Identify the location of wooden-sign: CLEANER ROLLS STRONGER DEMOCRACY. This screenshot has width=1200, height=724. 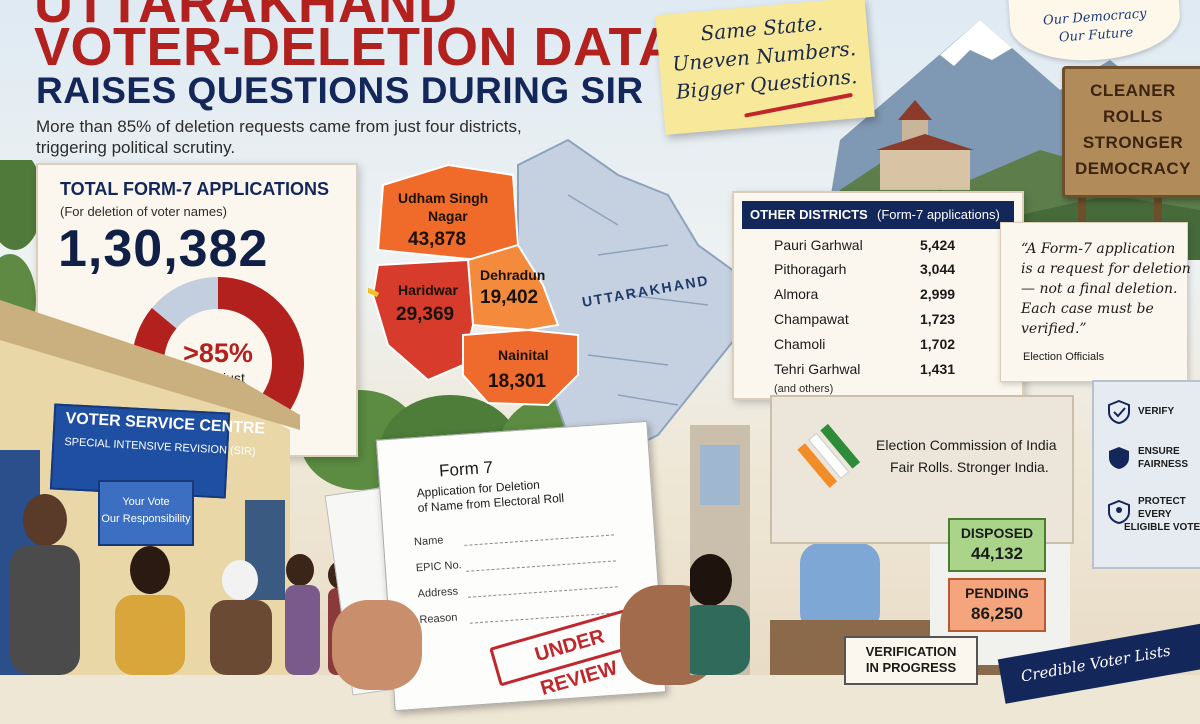
(1131, 132).